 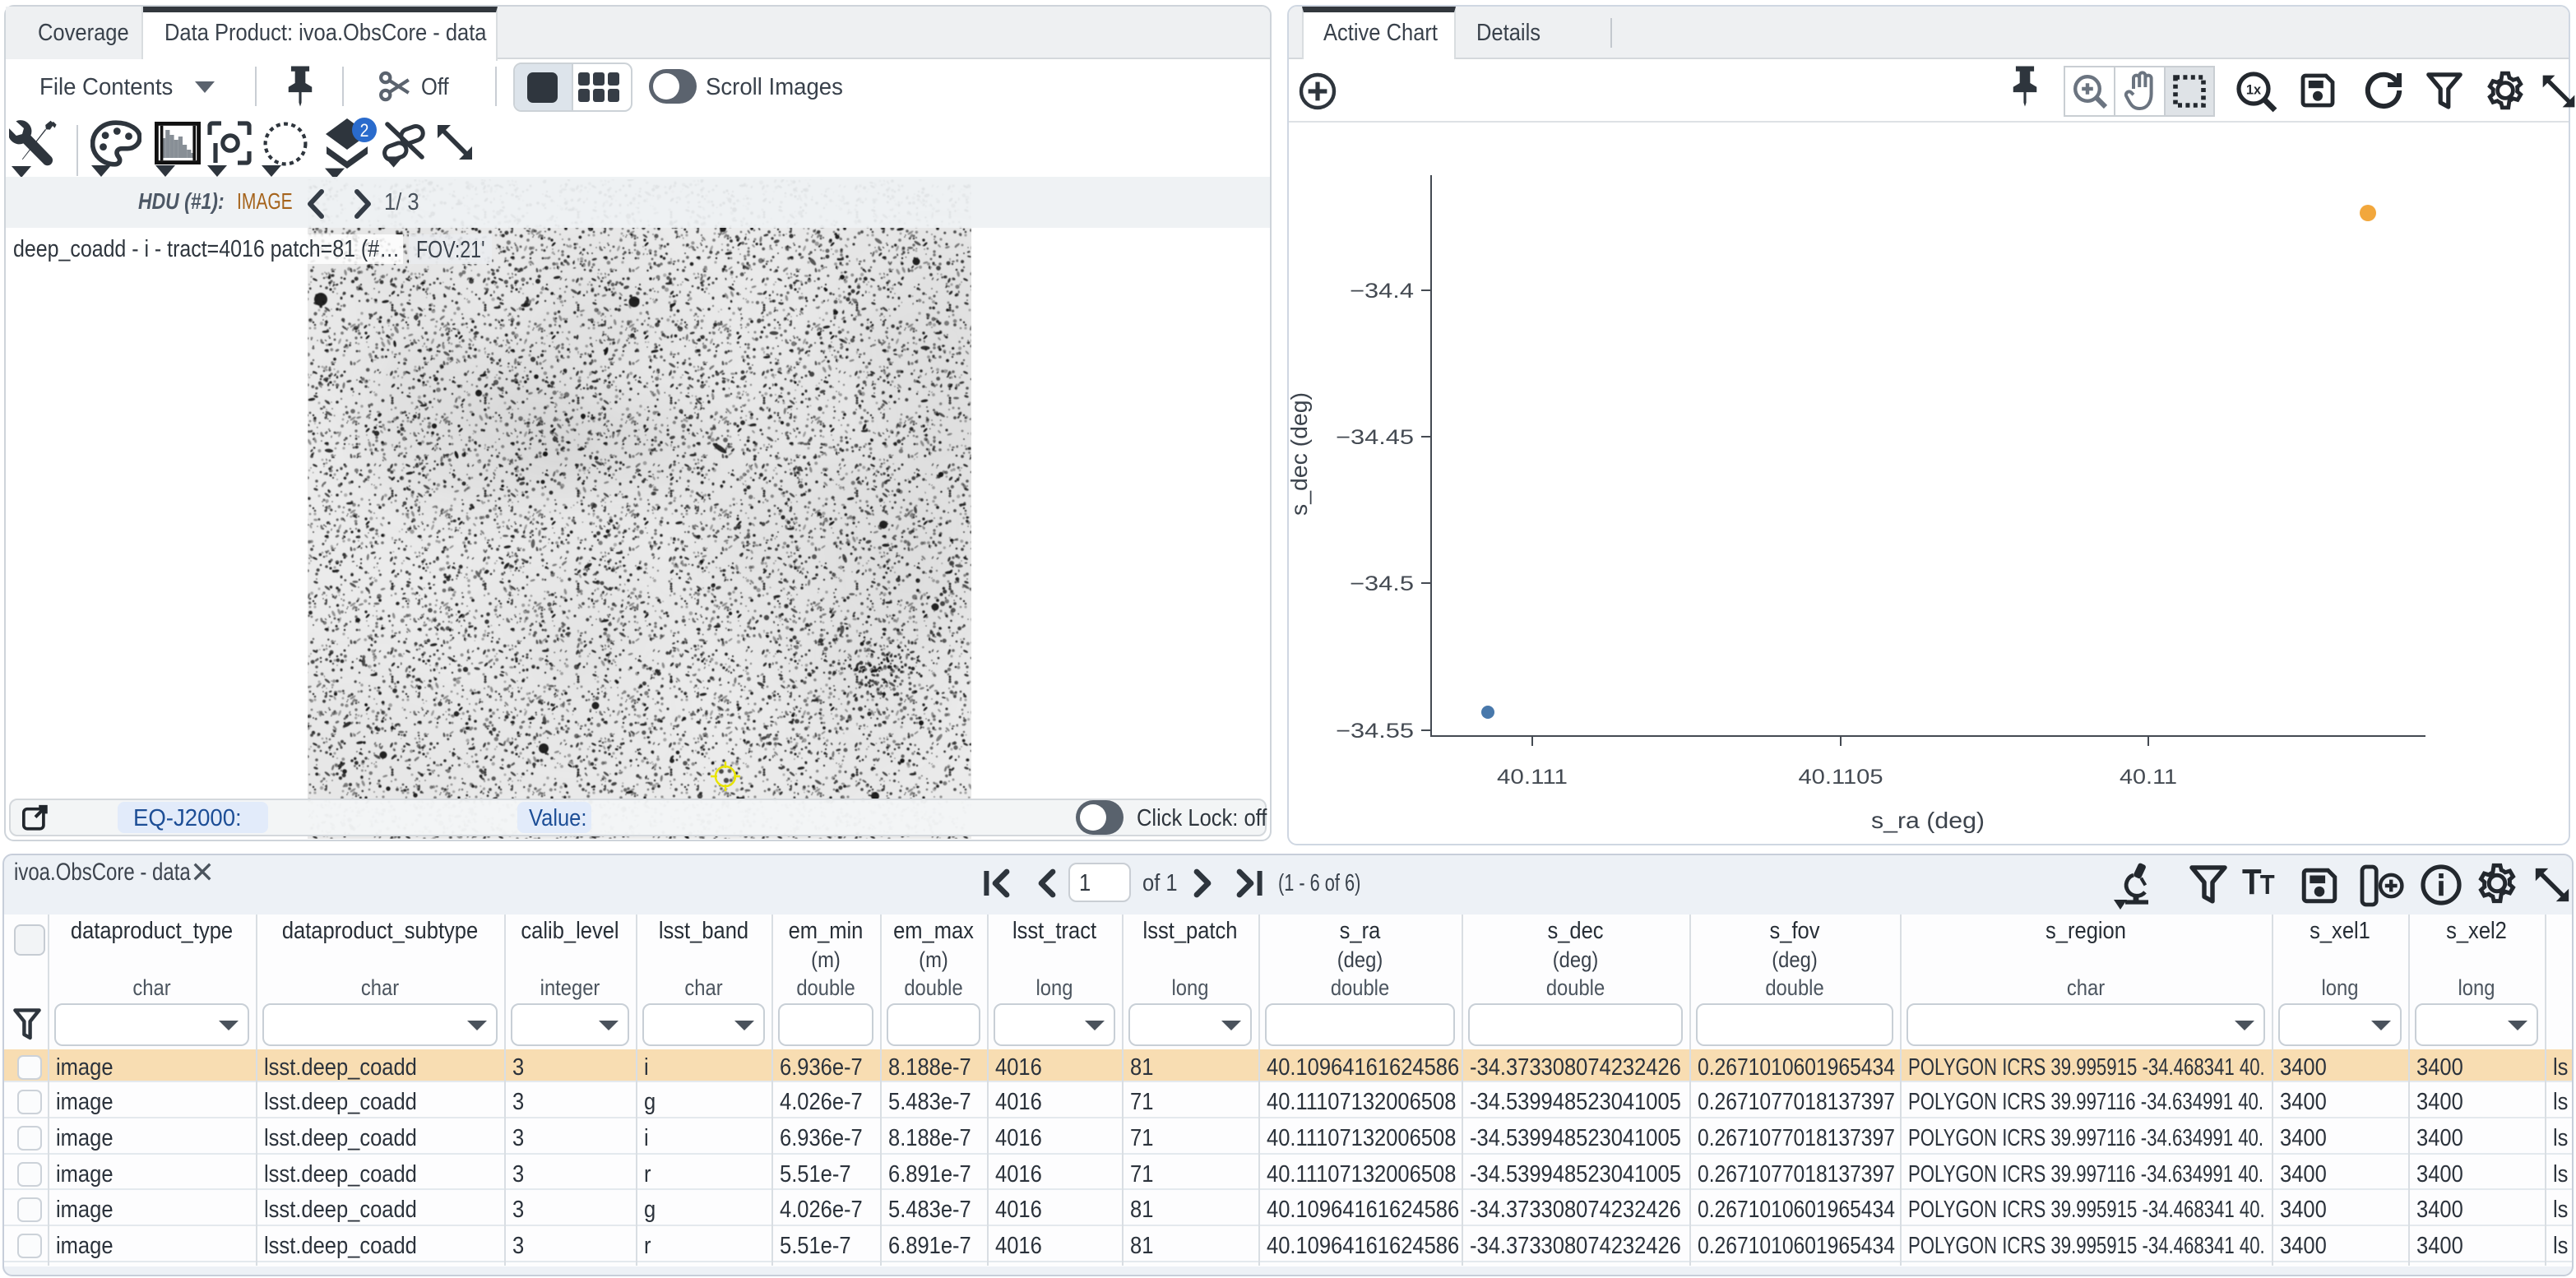 I want to click on svg-text: 40.111, so click(x=1533, y=778).